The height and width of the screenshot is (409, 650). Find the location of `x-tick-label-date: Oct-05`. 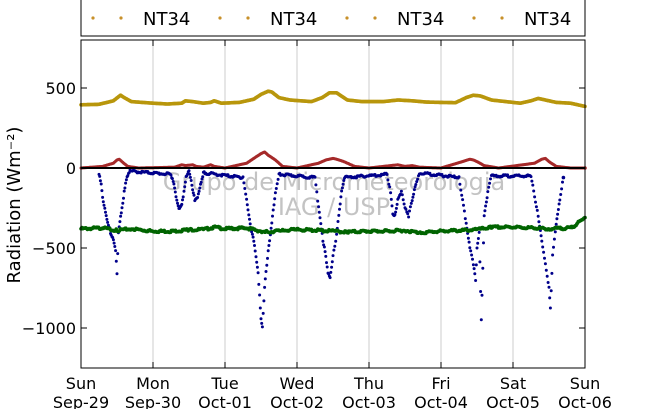

x-tick-label-date: Oct-05 is located at coordinates (513, 401).